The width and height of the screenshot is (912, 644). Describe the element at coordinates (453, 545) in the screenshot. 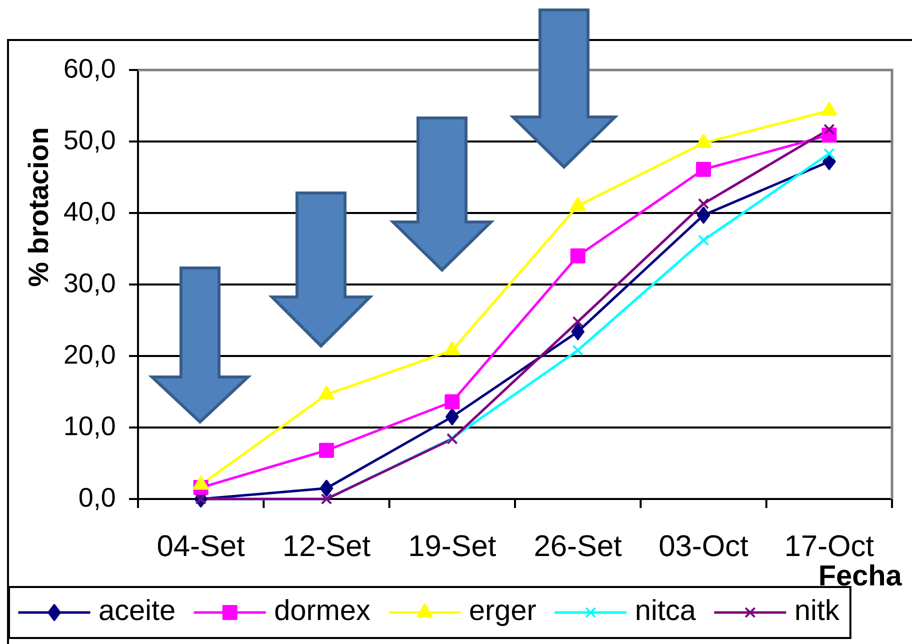

I see `x-tick-label: 19-Set` at that location.